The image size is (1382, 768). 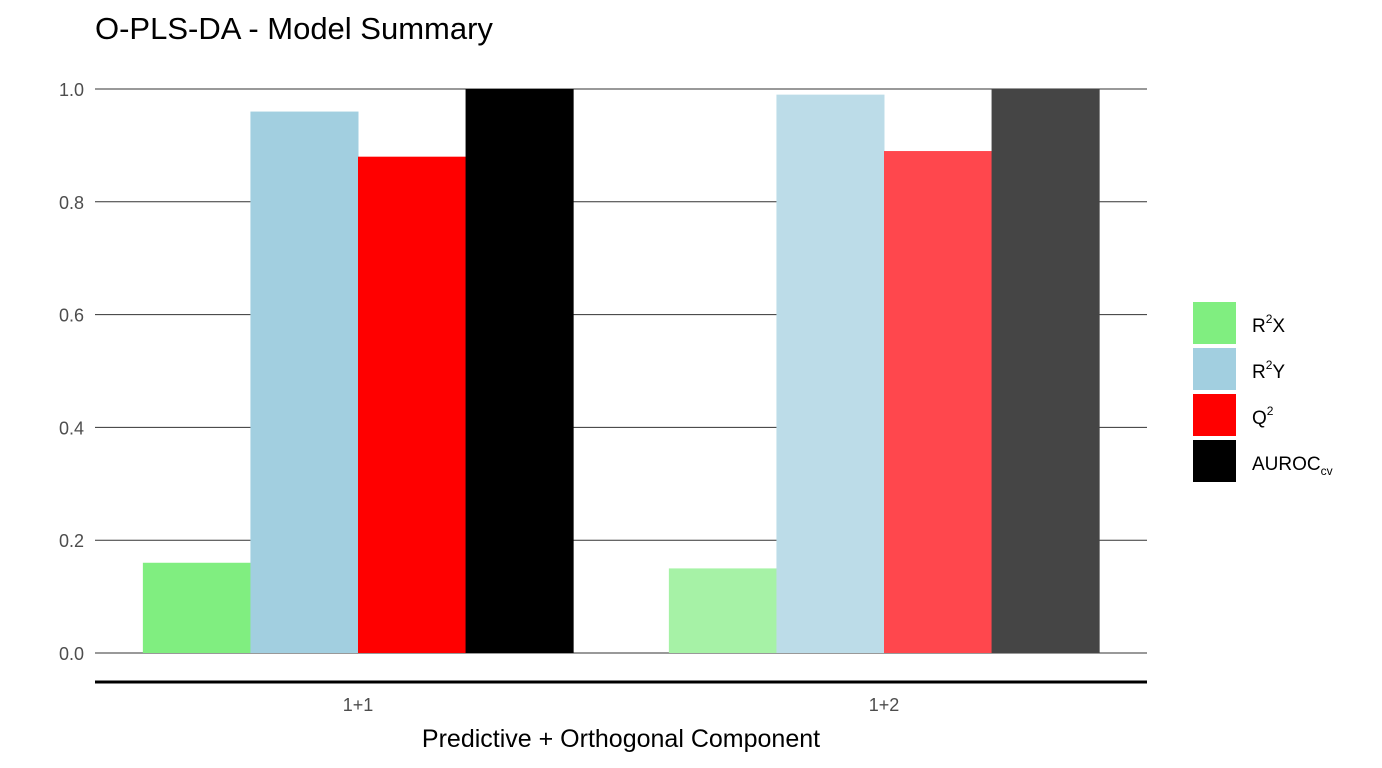 I want to click on x-axis-title: Predictive + Orthogonal Component, so click(x=621, y=739).